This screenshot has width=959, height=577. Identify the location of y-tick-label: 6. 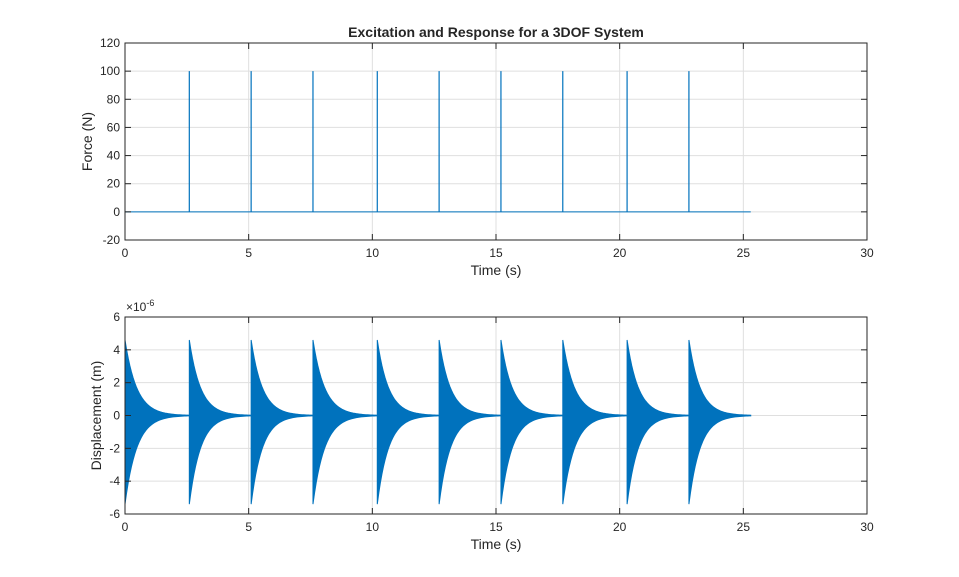
(116, 317).